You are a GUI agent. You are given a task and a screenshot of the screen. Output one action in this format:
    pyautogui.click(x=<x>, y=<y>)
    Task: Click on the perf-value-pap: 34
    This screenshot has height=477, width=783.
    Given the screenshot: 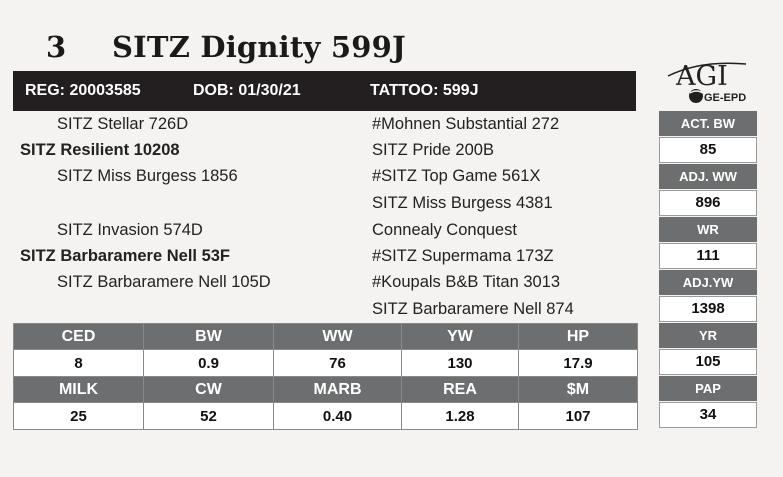 What is the action you would take?
    pyautogui.click(x=708, y=415)
    